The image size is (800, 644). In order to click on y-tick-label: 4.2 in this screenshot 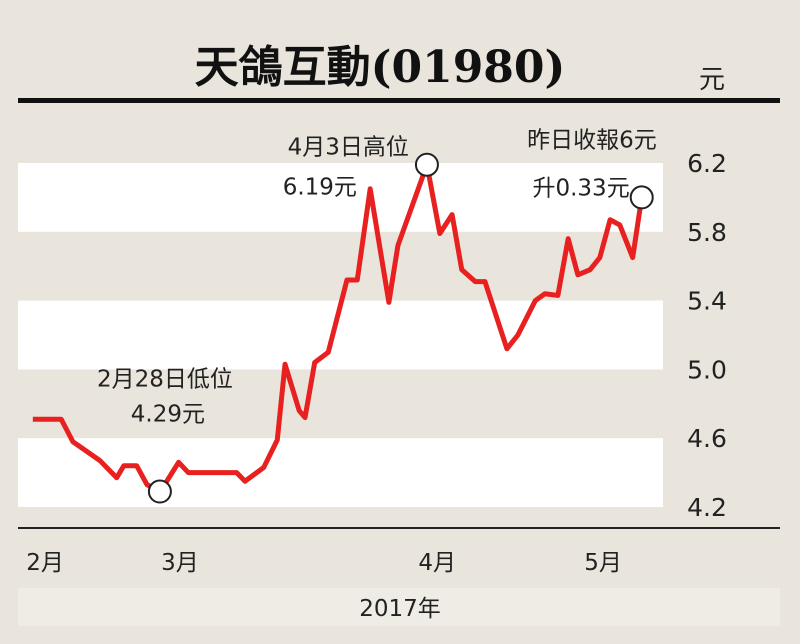, I will do `click(707, 507)`.